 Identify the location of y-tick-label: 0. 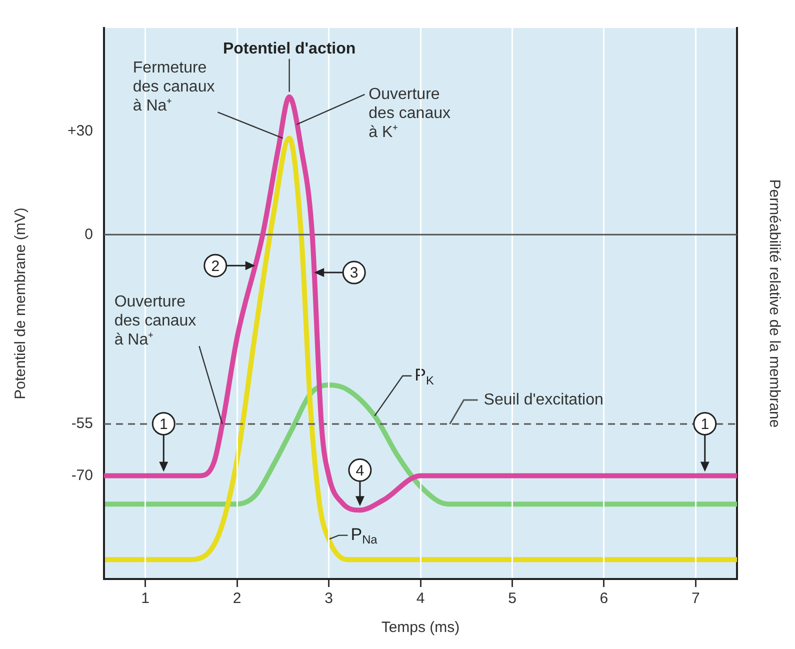
(88, 234).